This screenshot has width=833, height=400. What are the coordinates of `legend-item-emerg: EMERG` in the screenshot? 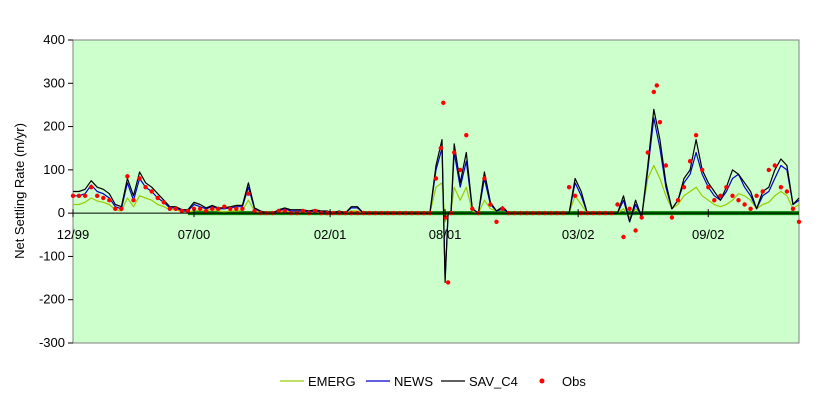 It's located at (318, 381).